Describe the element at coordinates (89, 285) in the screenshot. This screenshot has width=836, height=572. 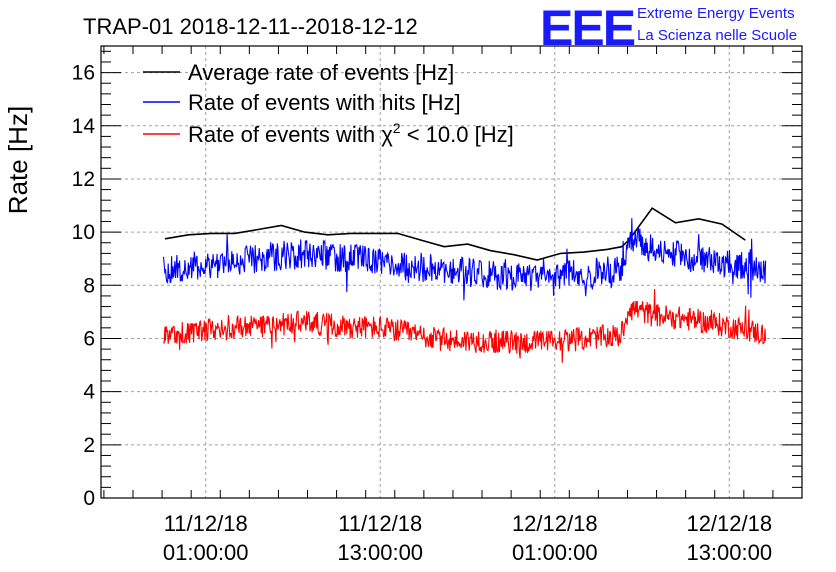
I see `y-tick-label-8: 8` at that location.